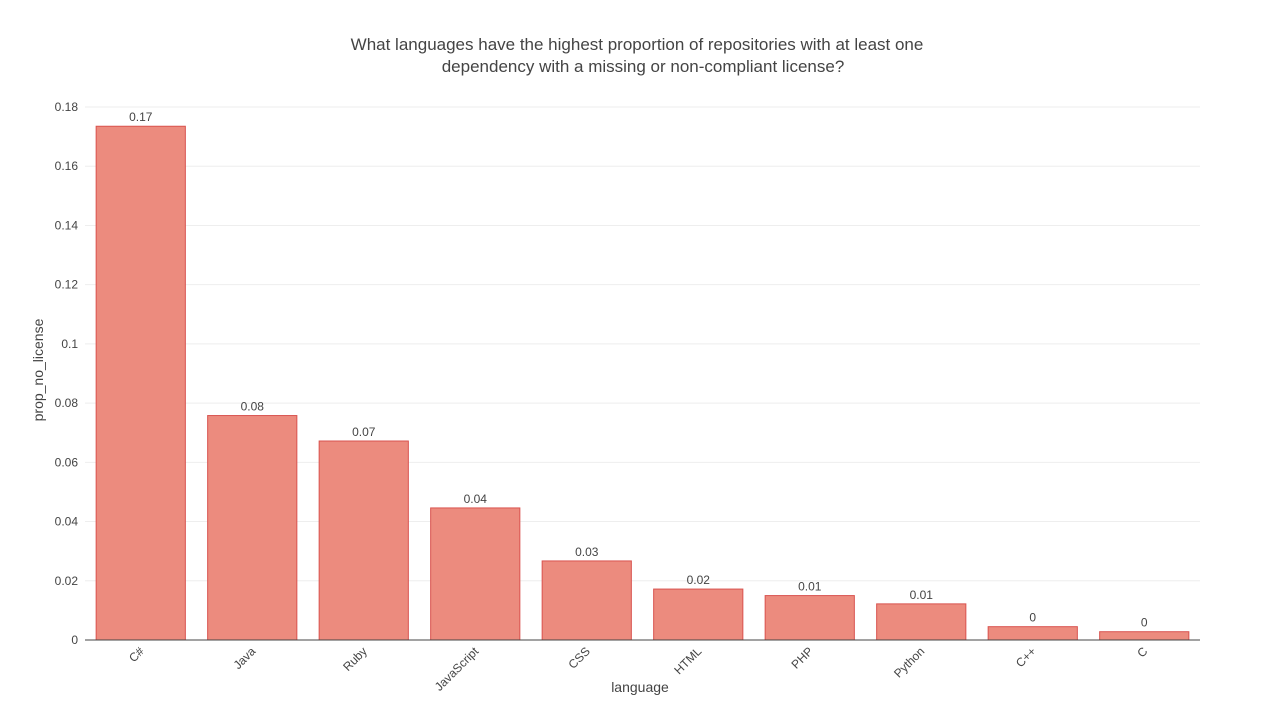  I want to click on x-tick-label: C, so click(1142, 652).